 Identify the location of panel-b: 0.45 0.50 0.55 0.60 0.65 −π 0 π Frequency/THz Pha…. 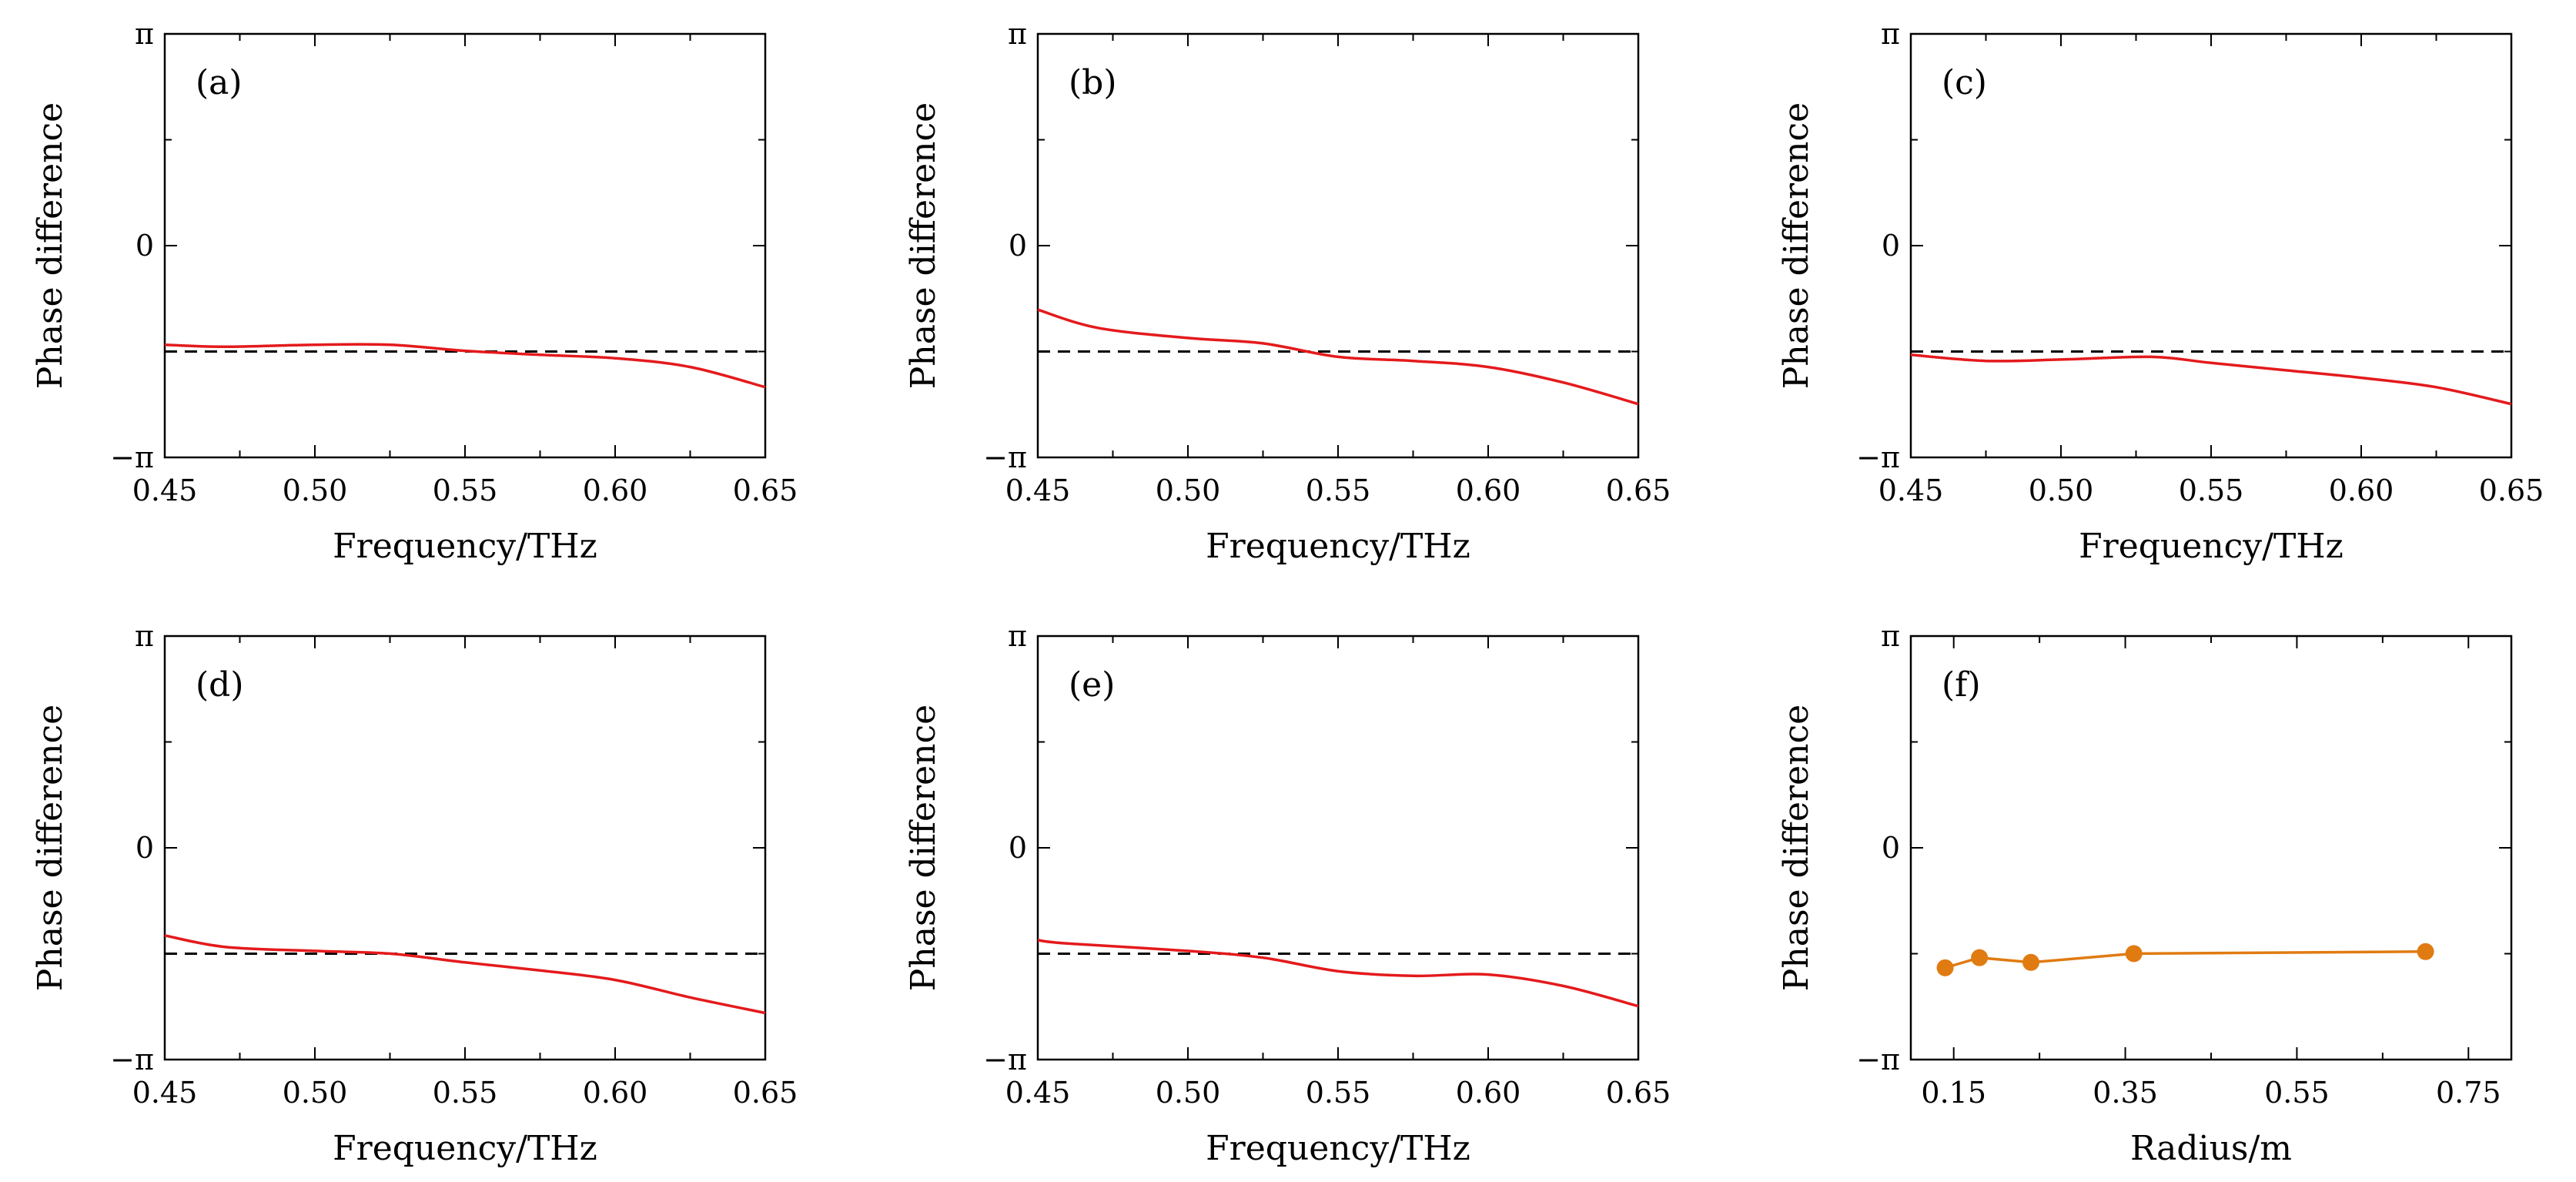
(1287, 291).